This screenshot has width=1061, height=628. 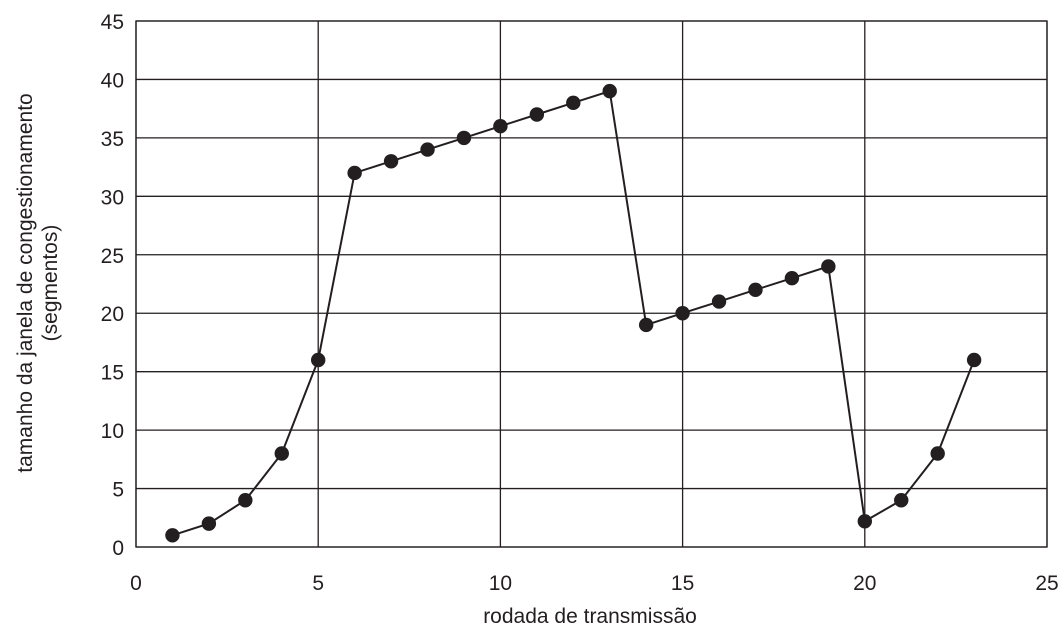 What do you see at coordinates (864, 583) in the screenshot?
I see `x-tick-label: 20` at bounding box center [864, 583].